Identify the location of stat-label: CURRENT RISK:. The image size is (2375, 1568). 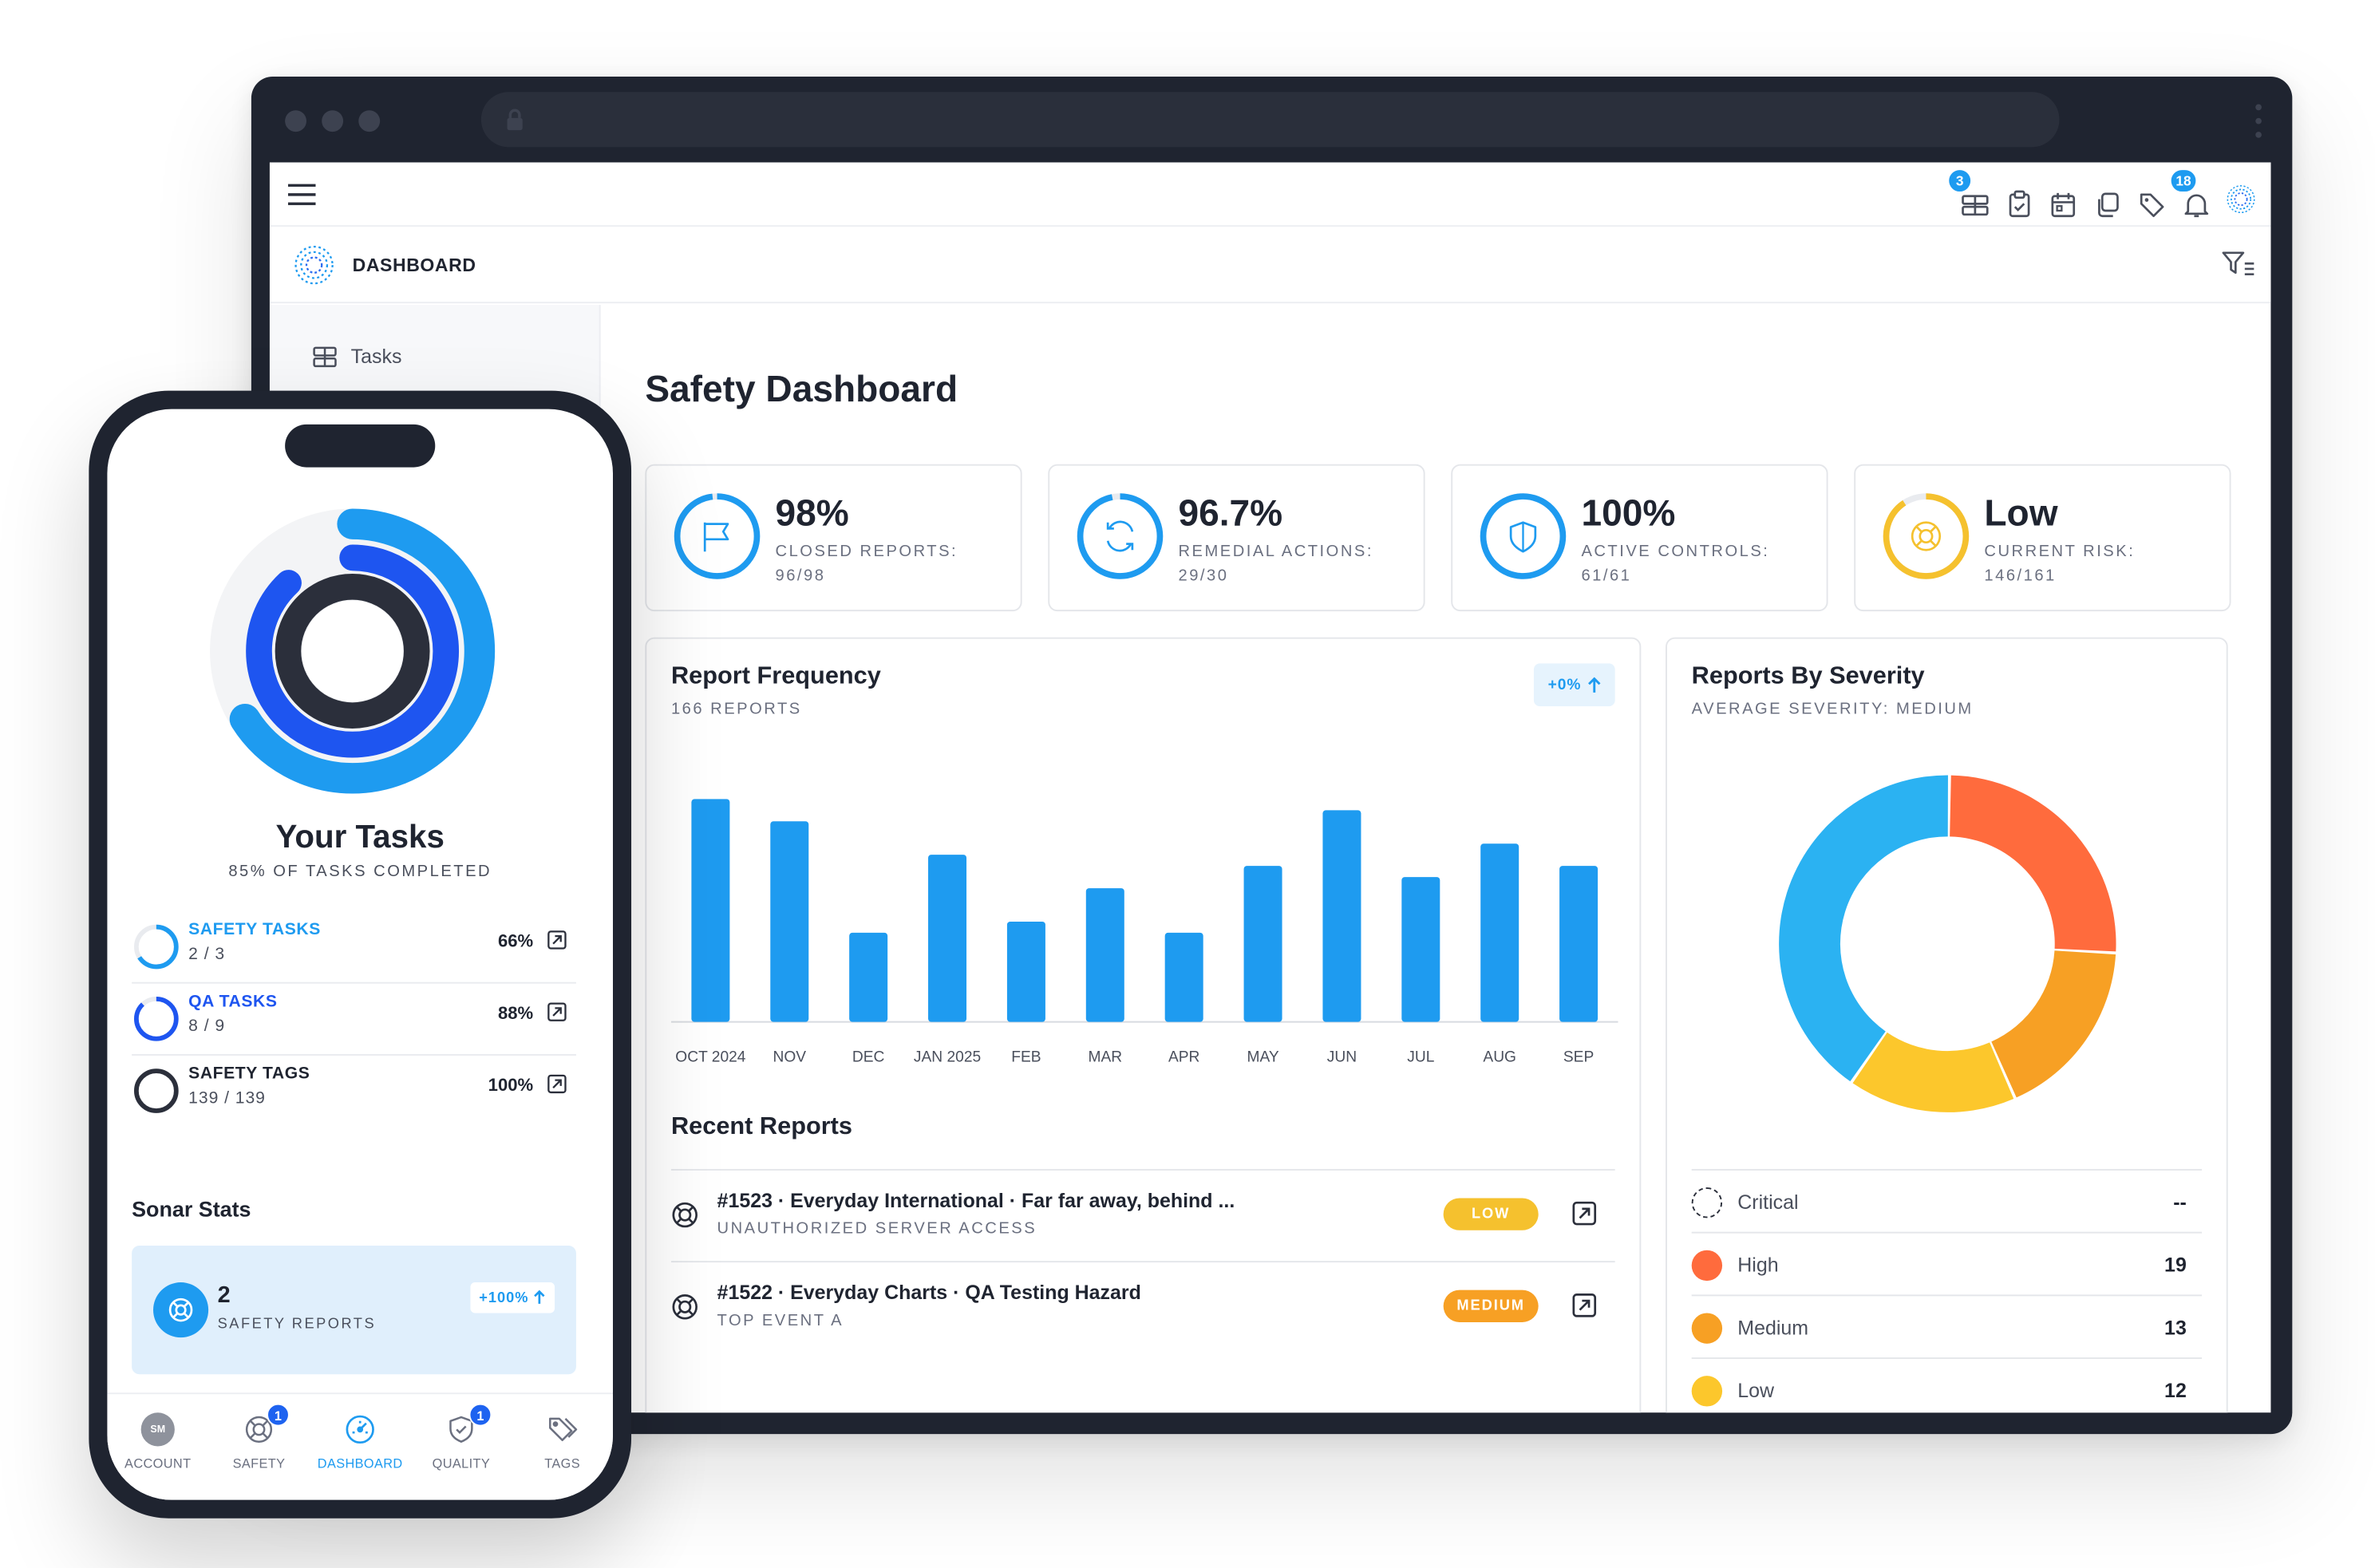
(2060, 551).